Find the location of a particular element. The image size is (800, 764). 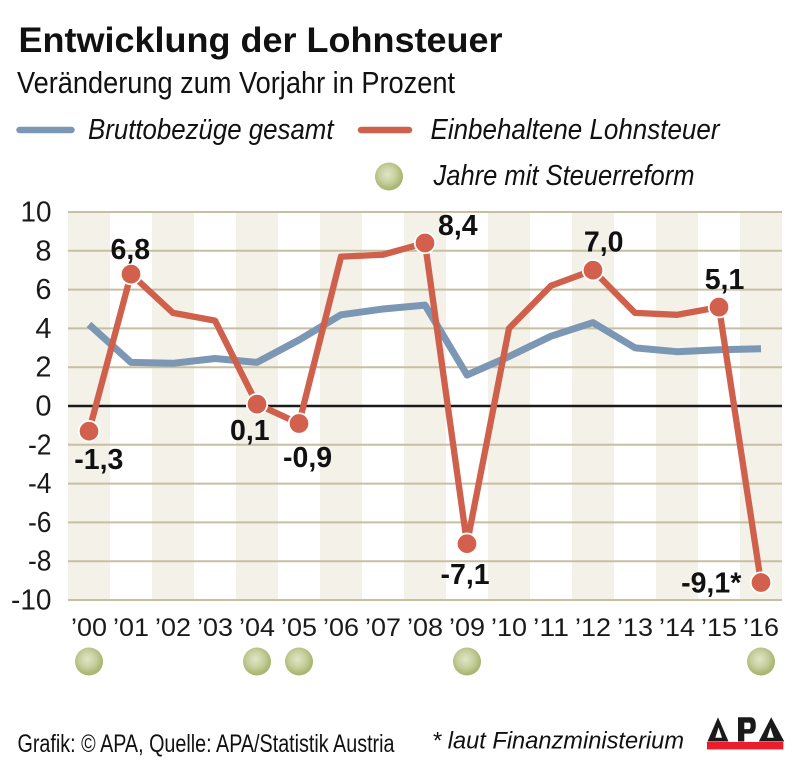

svg-text: ’11 is located at coordinates (551, 628).